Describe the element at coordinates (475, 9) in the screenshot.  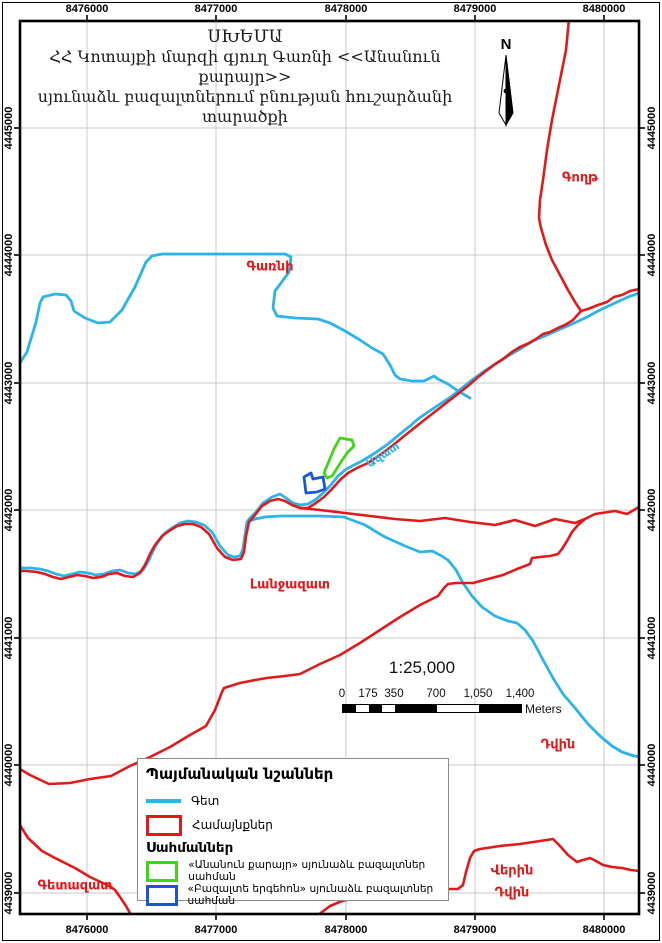
I see `axis-label-top: 8479000` at that location.